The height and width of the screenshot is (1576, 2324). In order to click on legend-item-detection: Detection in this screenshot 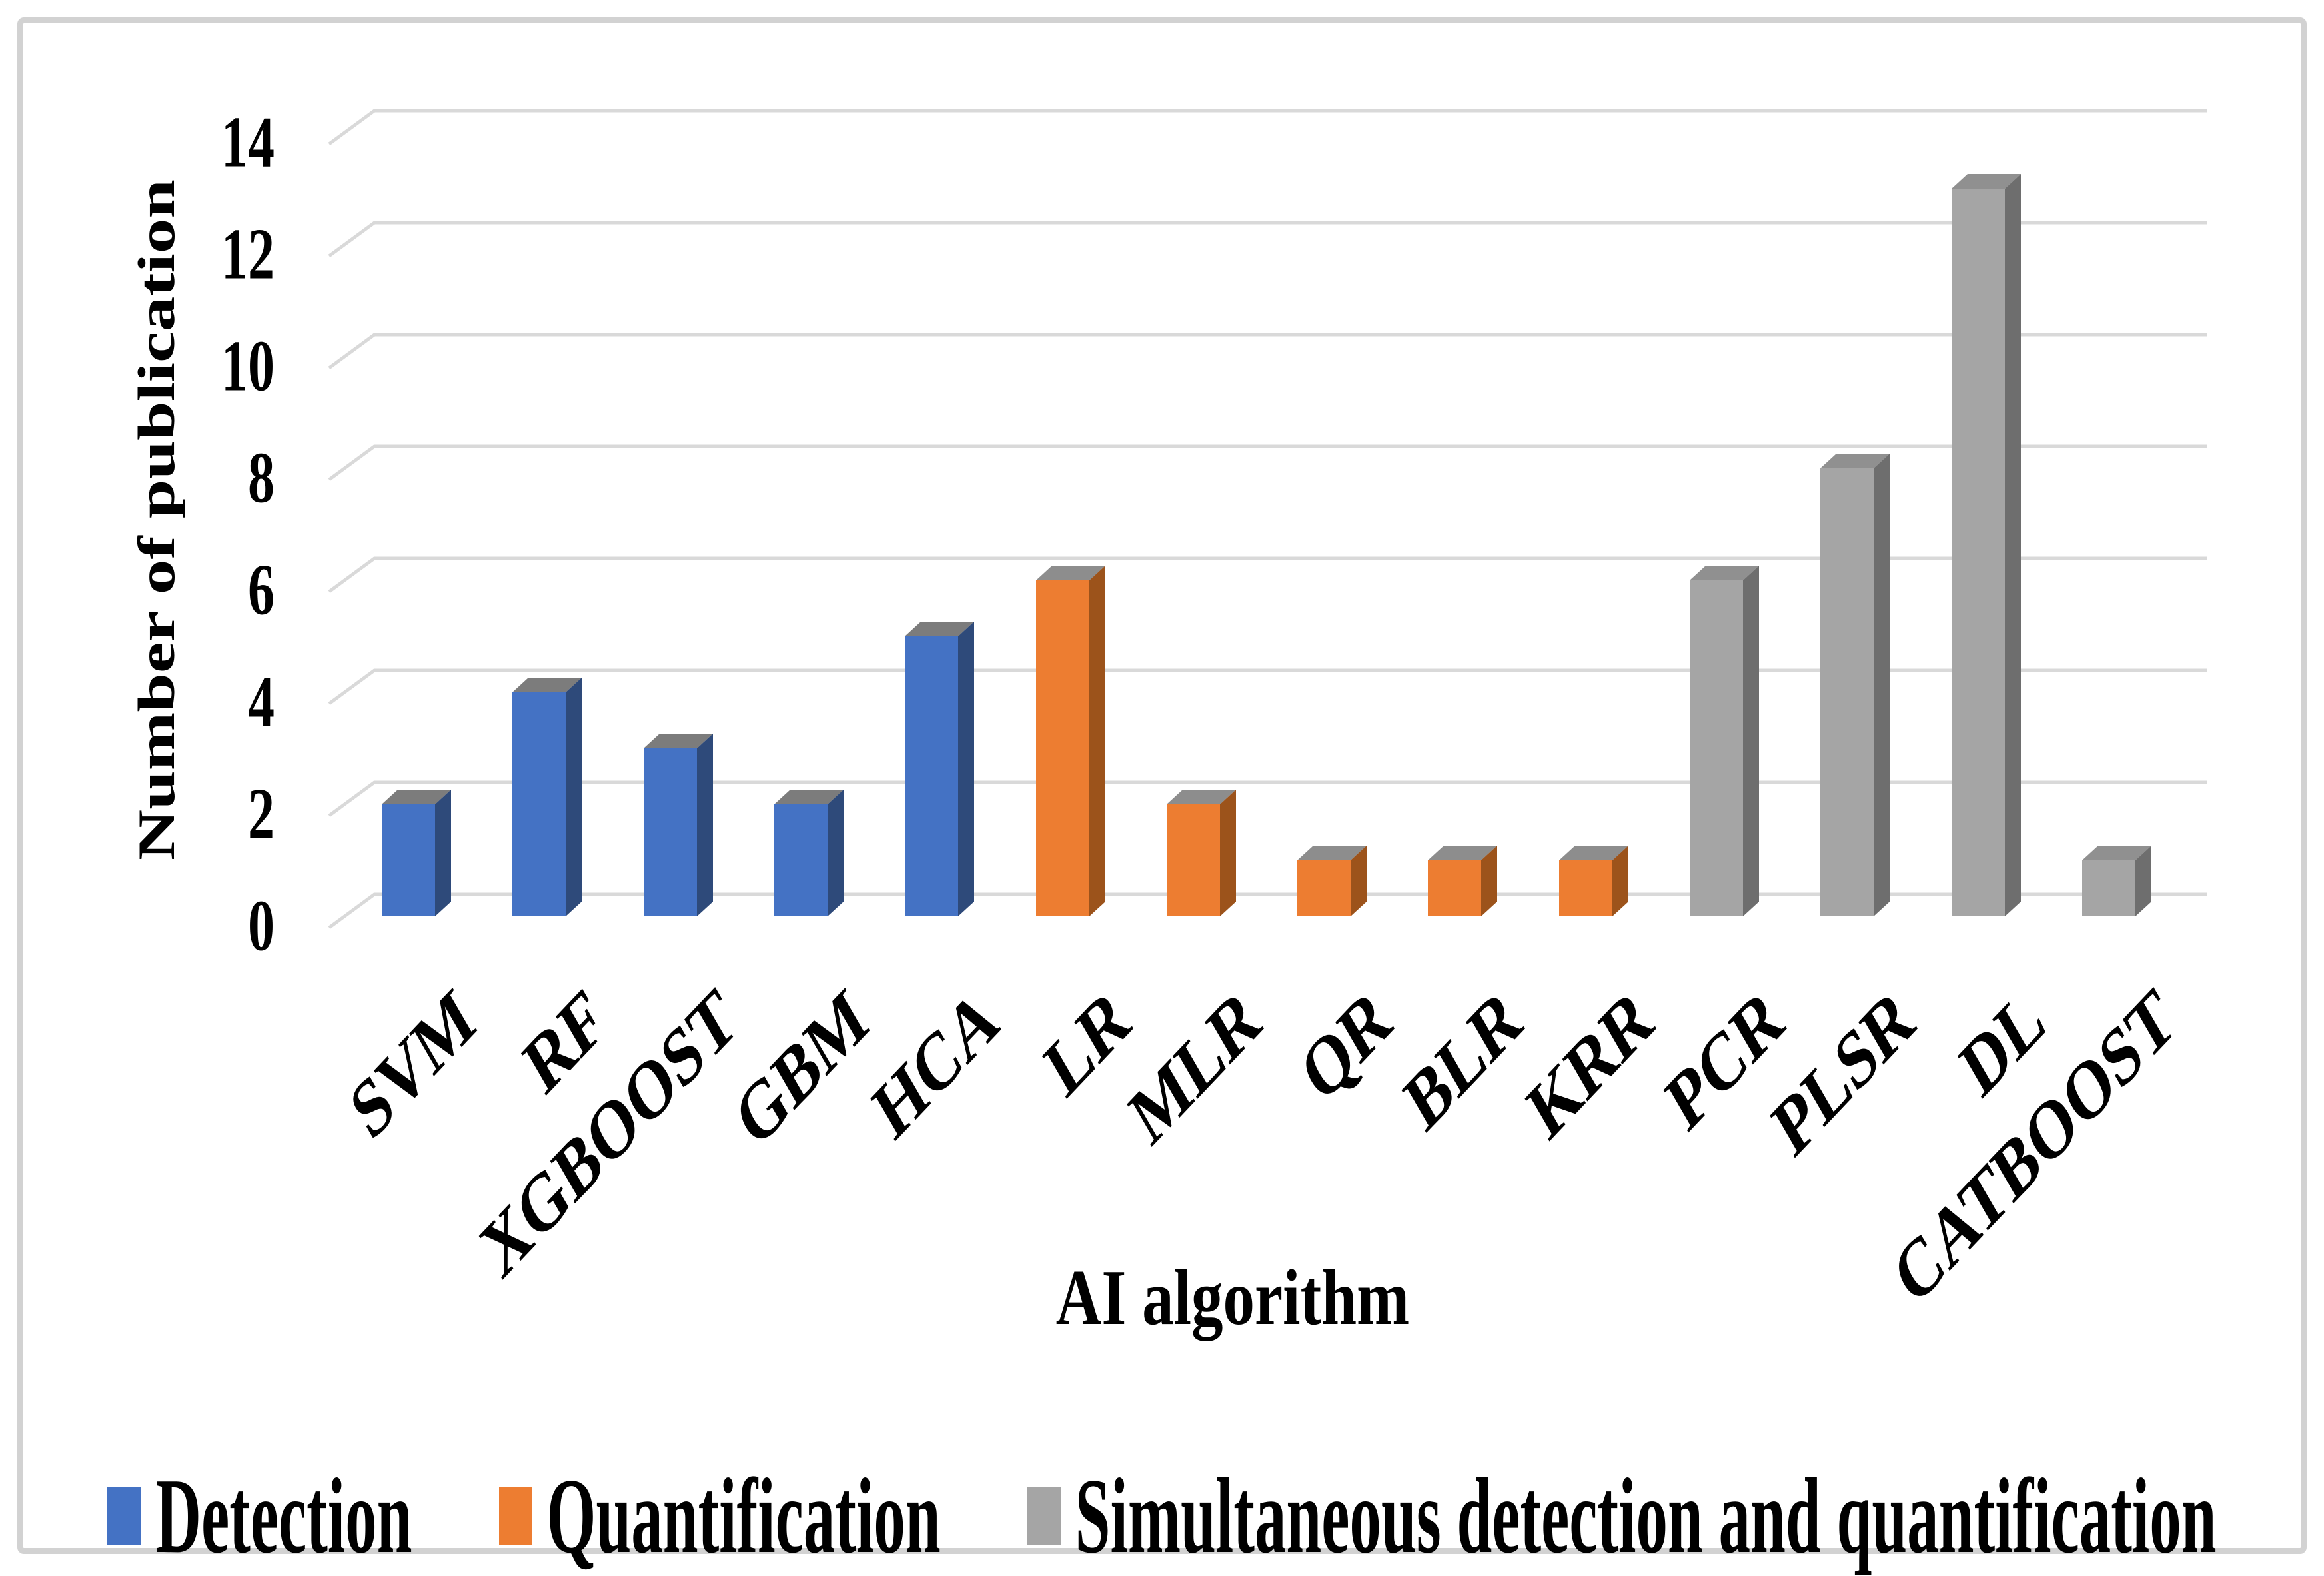, I will do `click(259, 1515)`.